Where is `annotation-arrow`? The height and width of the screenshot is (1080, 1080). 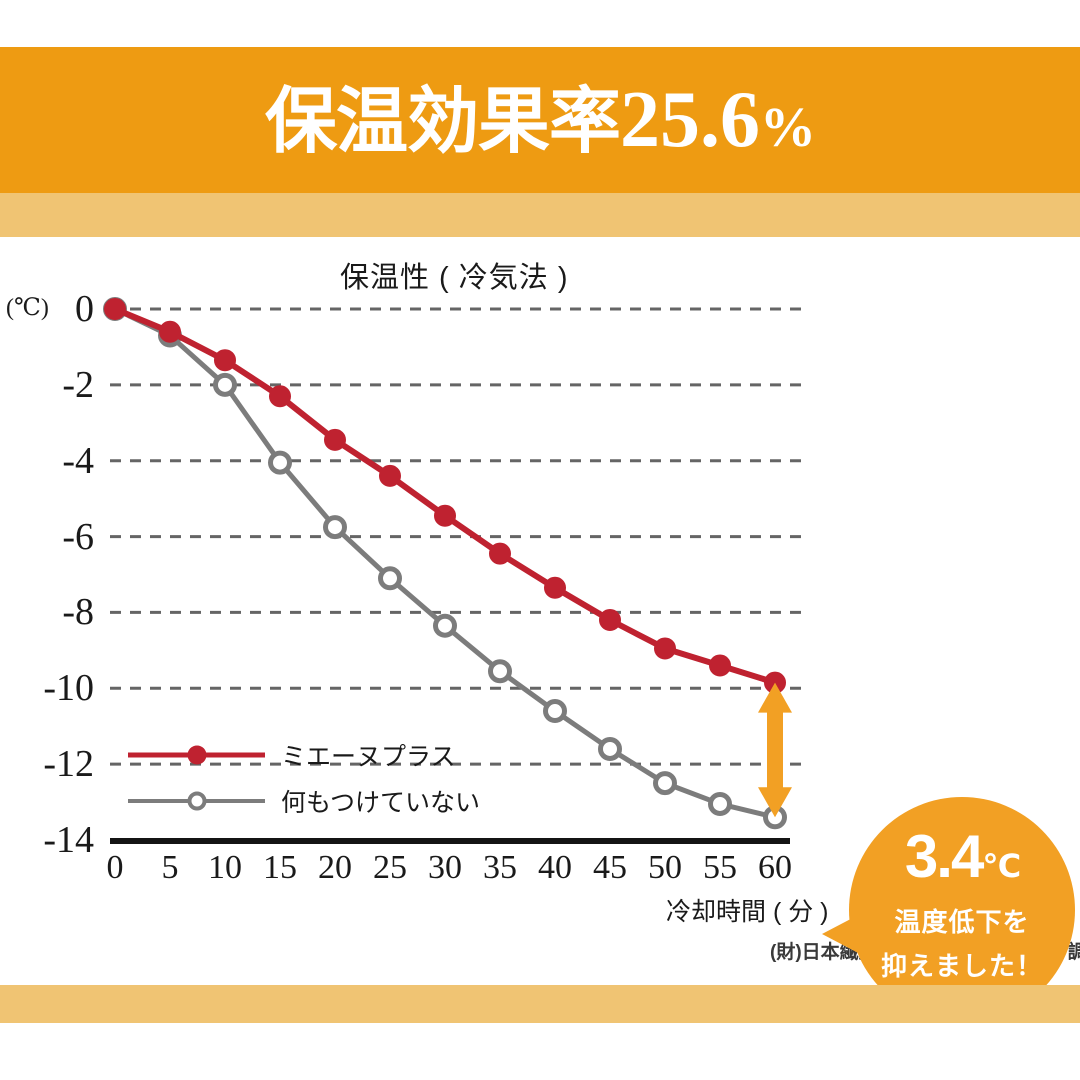 annotation-arrow is located at coordinates (775, 750).